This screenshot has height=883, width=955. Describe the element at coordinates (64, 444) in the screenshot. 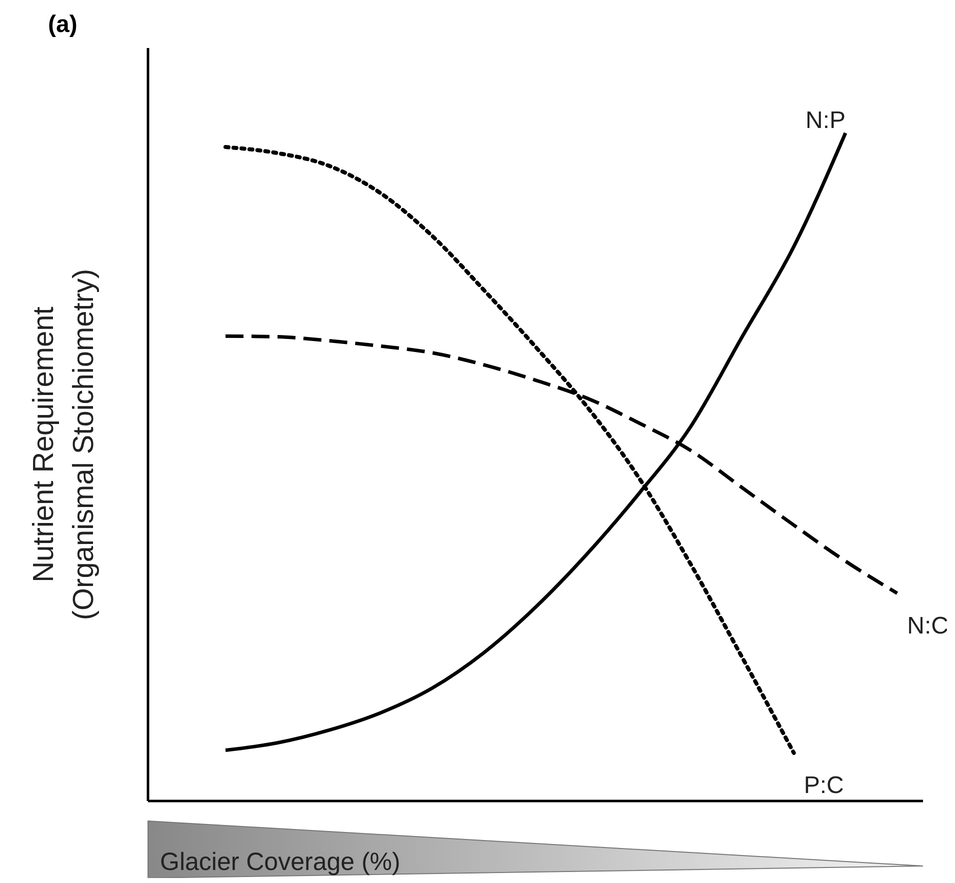

I see `y-axis-title: Nutrient Requirement (Organismal Stoichiometry)` at that location.